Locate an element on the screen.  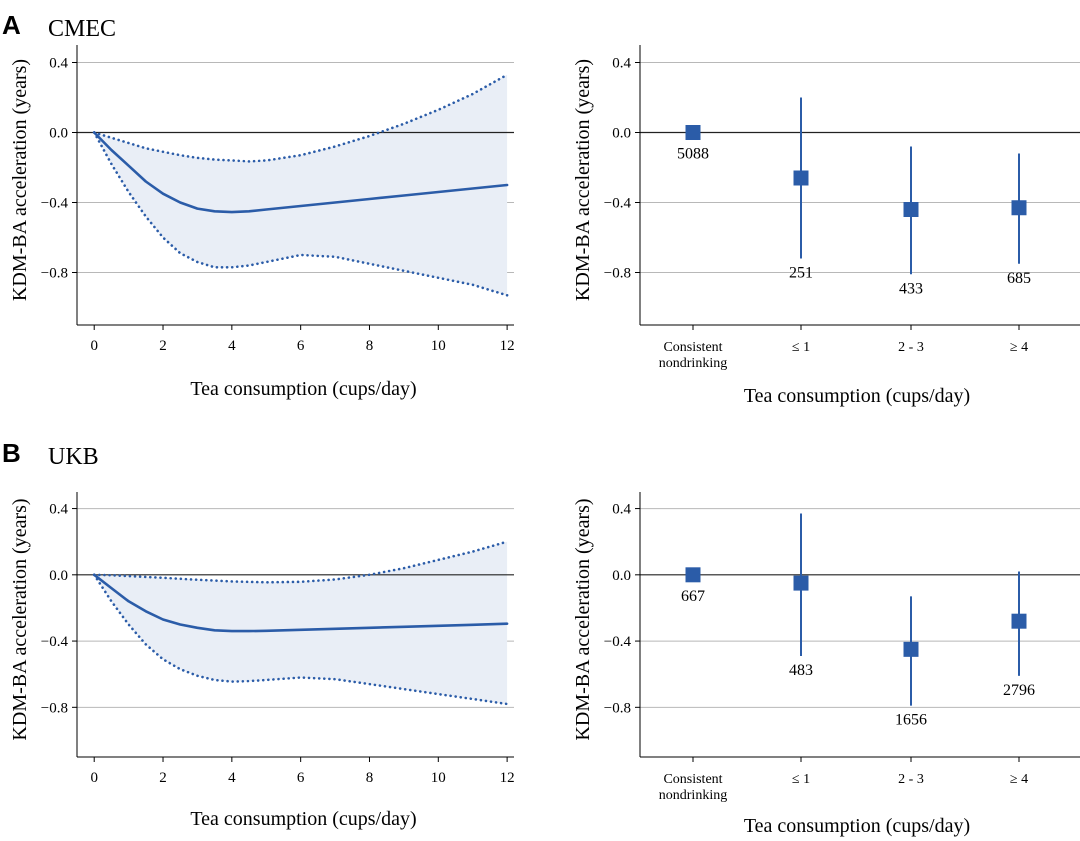
sample-size-label: 667 is located at coordinates (693, 596).